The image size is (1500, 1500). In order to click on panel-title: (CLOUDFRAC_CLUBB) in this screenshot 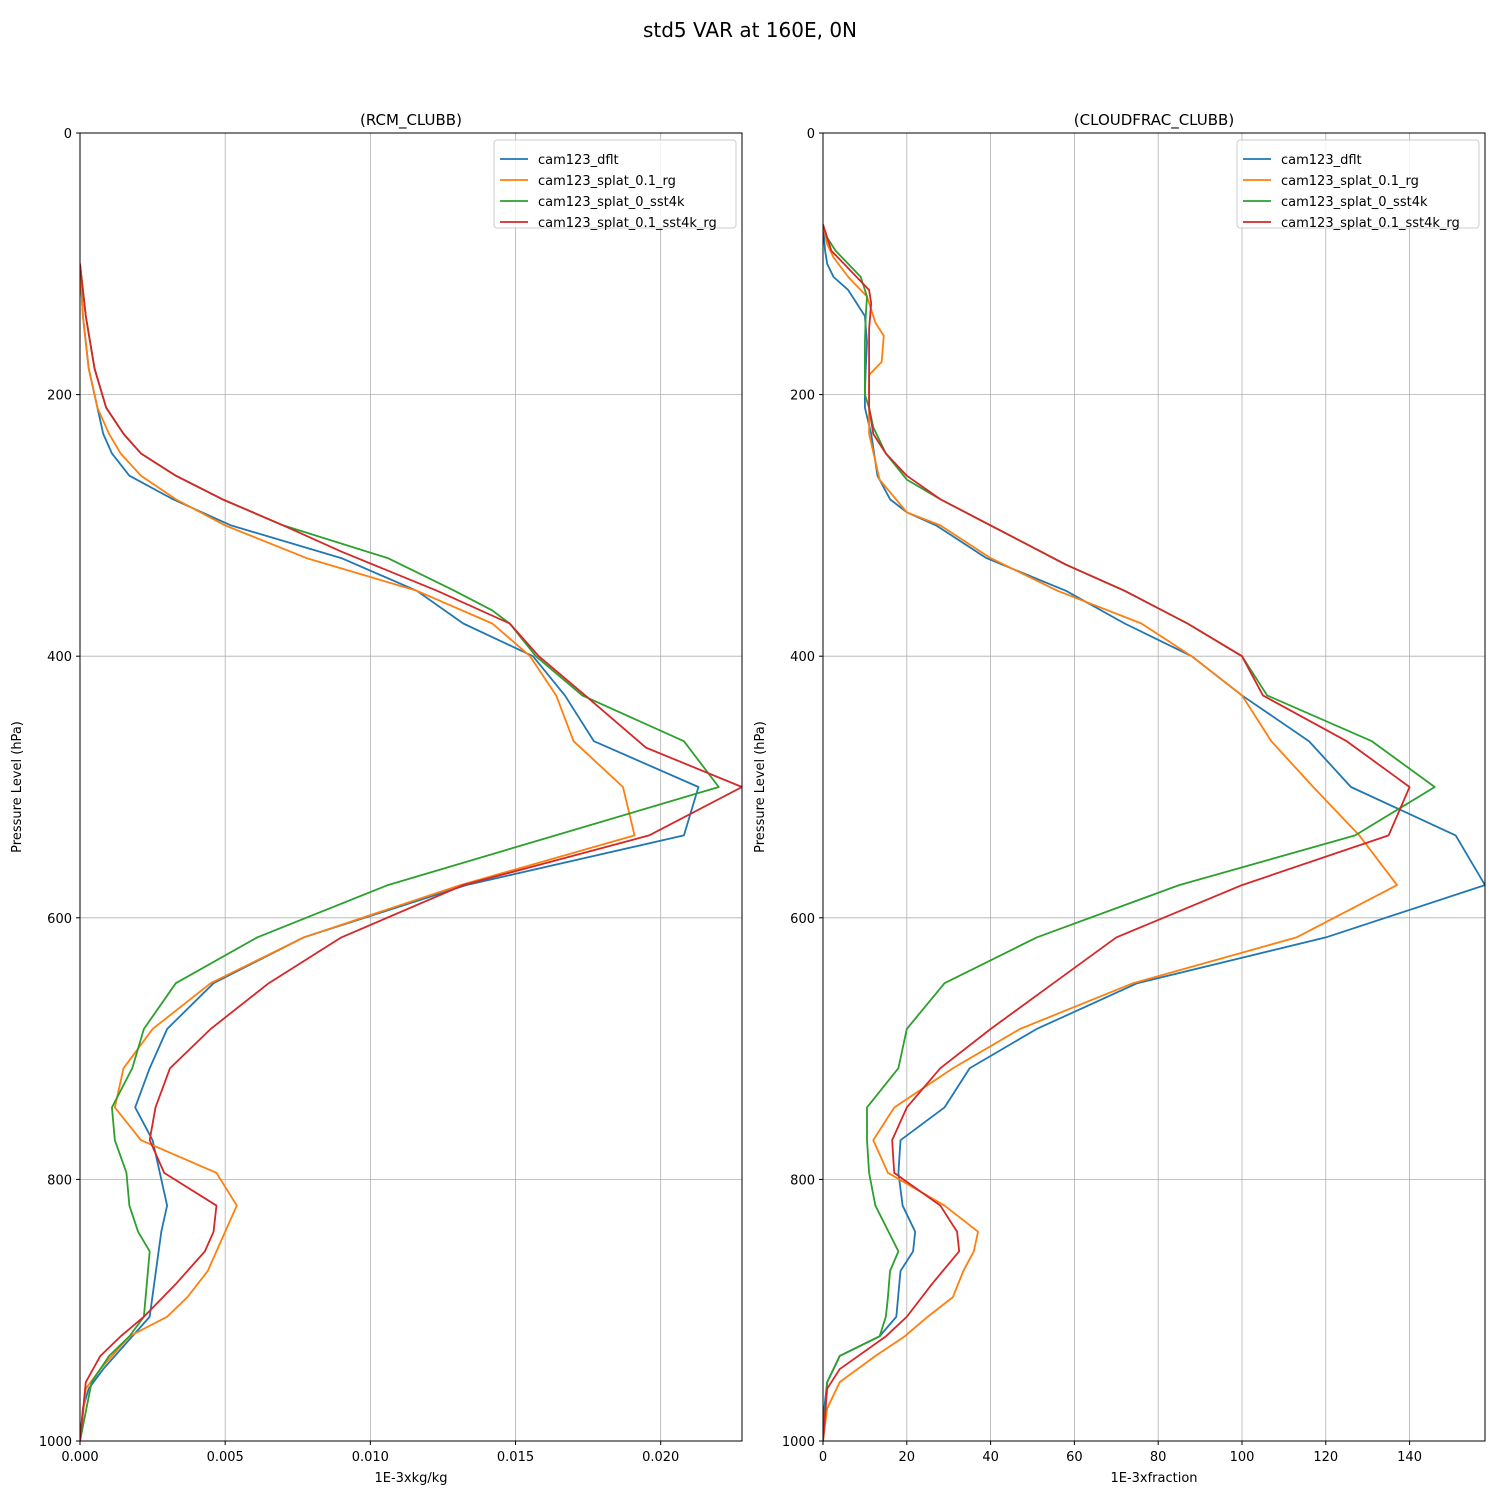, I will do `click(1154, 120)`.